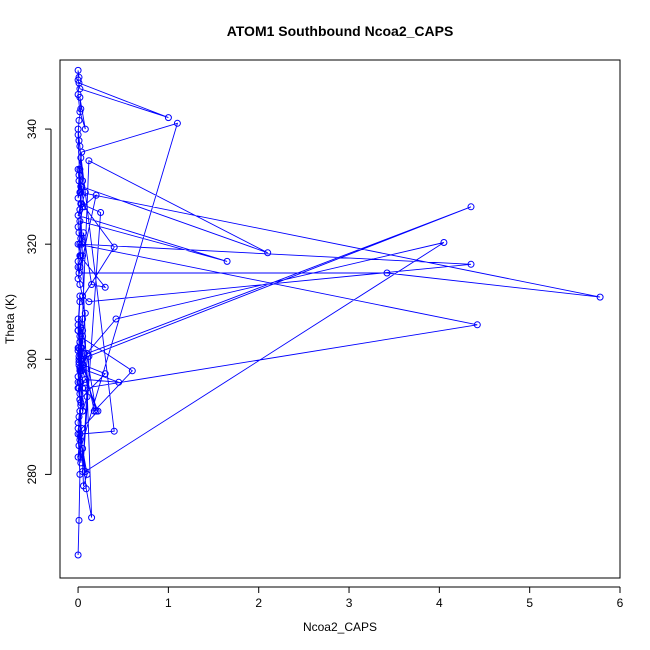  Describe the element at coordinates (32, 474) in the screenshot. I see `y-tick-label: 280` at that location.